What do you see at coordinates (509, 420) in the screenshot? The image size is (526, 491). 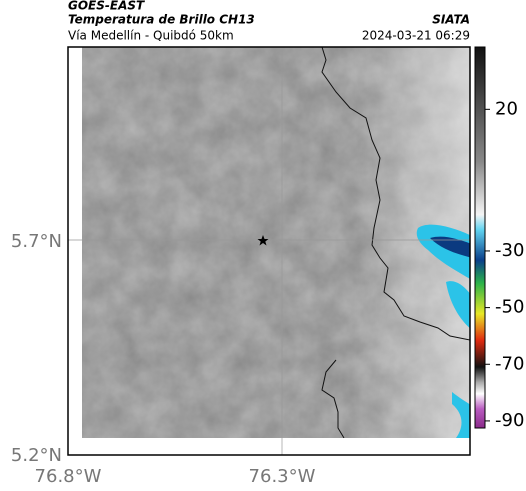 I see `colorbar-tick-label: -90` at bounding box center [509, 420].